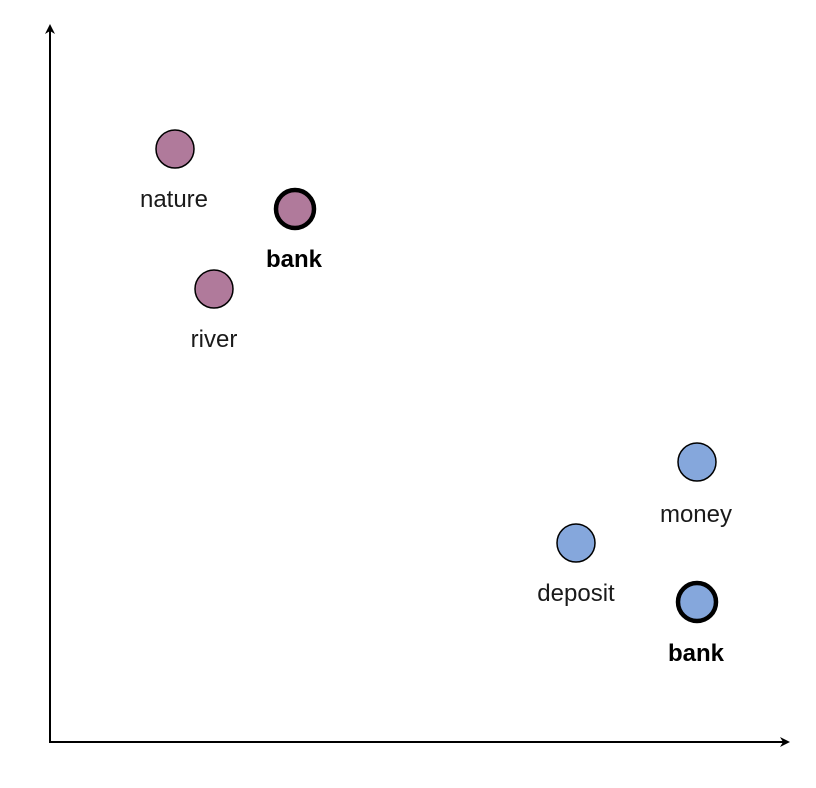  What do you see at coordinates (214, 289) in the screenshot?
I see `point-river-marker` at bounding box center [214, 289].